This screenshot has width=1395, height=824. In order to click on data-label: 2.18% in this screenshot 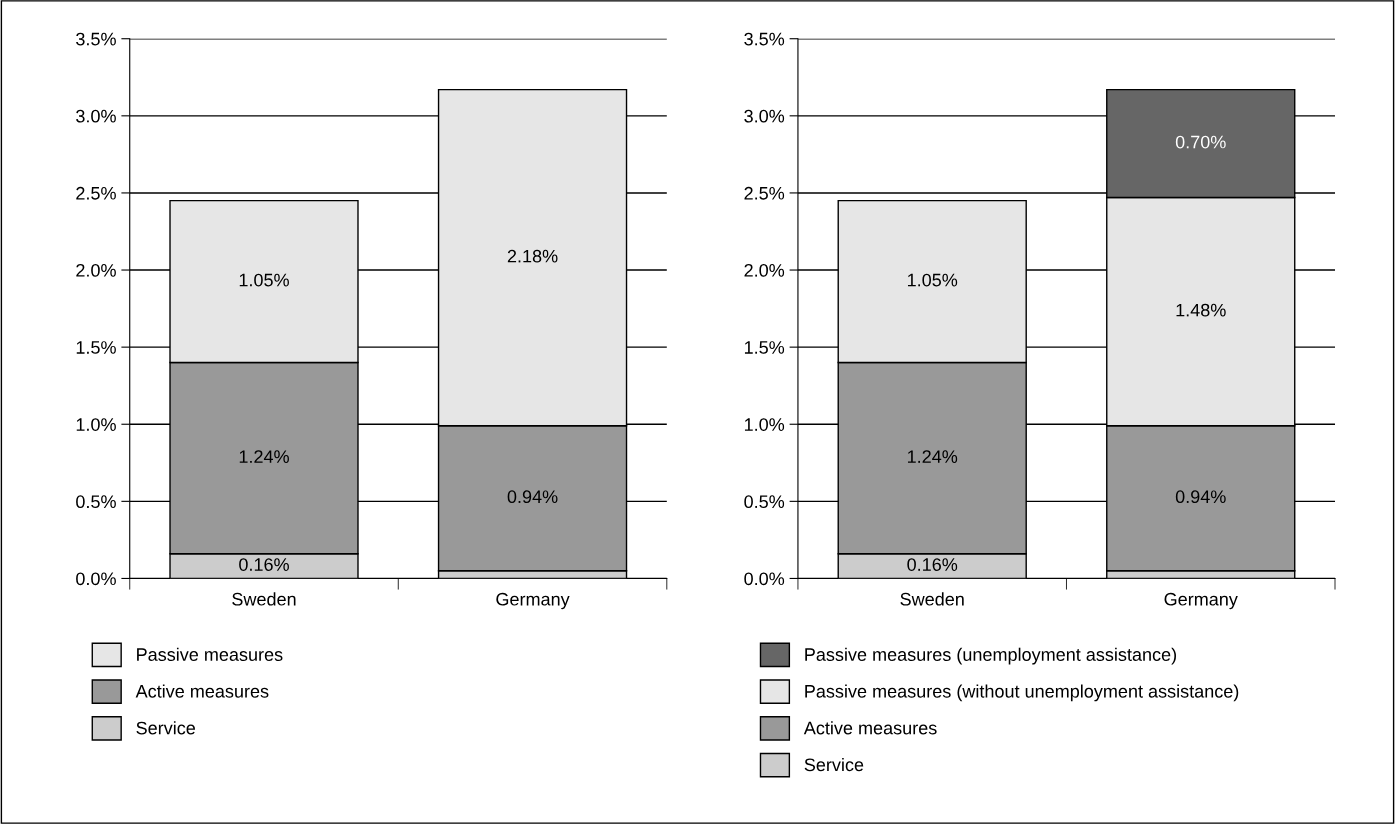, I will do `click(532, 256)`.